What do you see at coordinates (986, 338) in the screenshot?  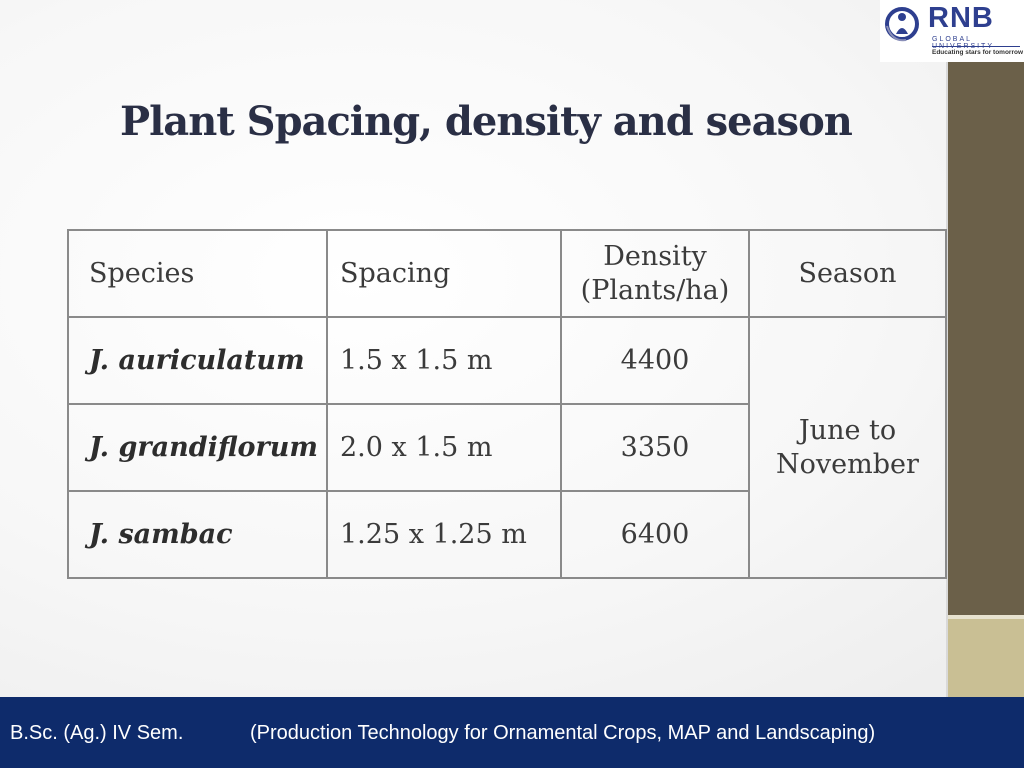 I see `side-bar-dark` at bounding box center [986, 338].